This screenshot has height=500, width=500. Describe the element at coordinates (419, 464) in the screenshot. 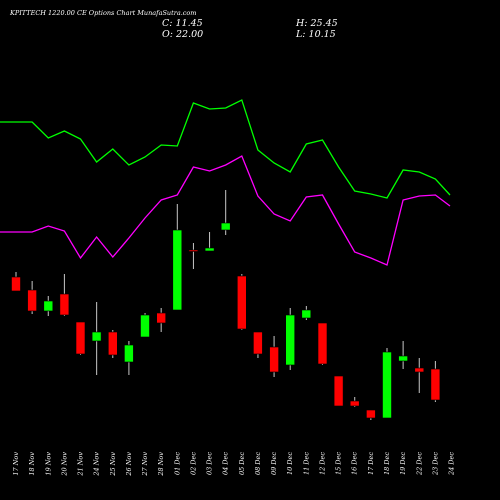

I see `x-tick-label: 22 Dec` at that location.